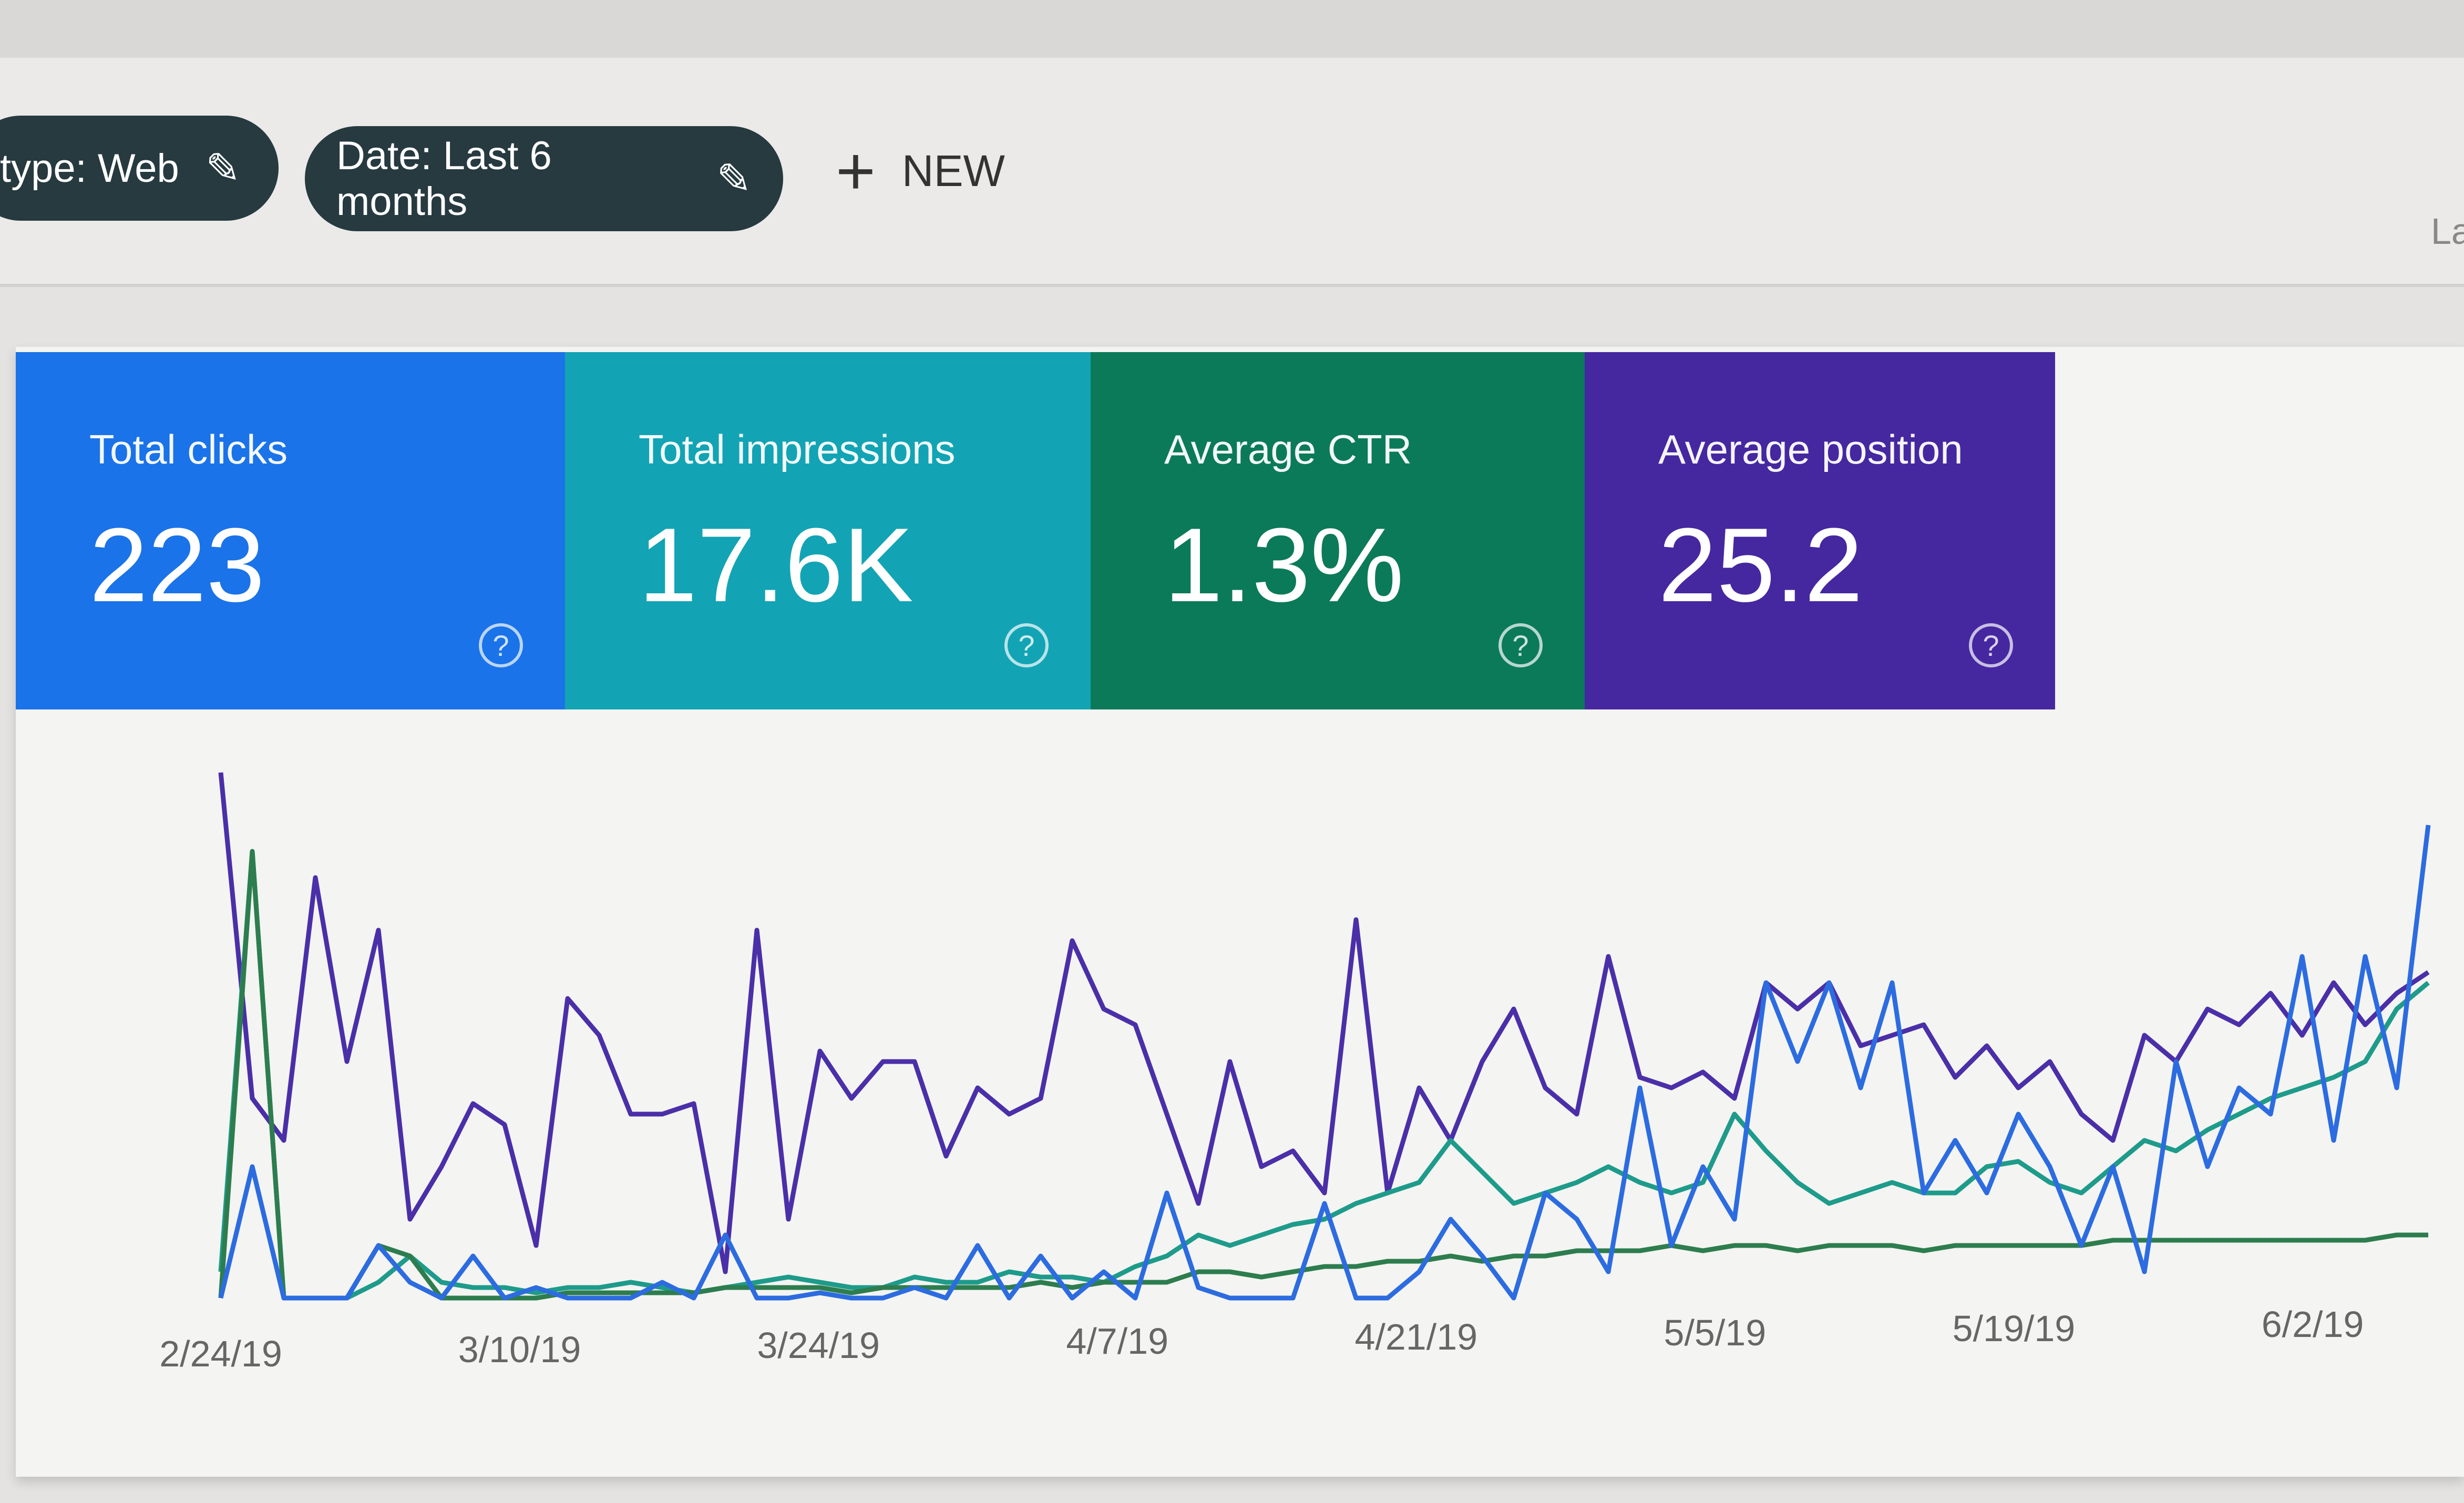  Describe the element at coordinates (776, 566) in the screenshot. I see `metric-value: 17.6K` at that location.